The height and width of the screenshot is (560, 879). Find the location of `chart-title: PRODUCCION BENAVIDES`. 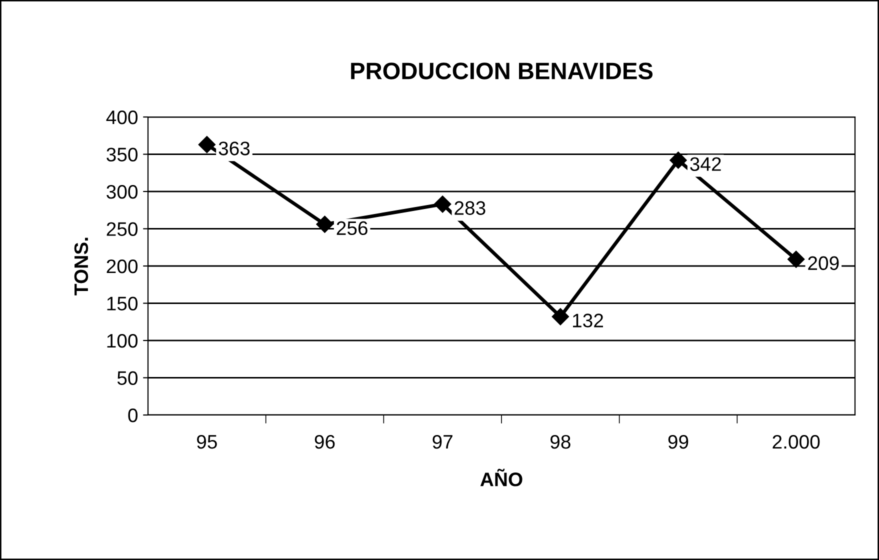

chart-title: PRODUCCION BENAVIDES is located at coordinates (502, 71).